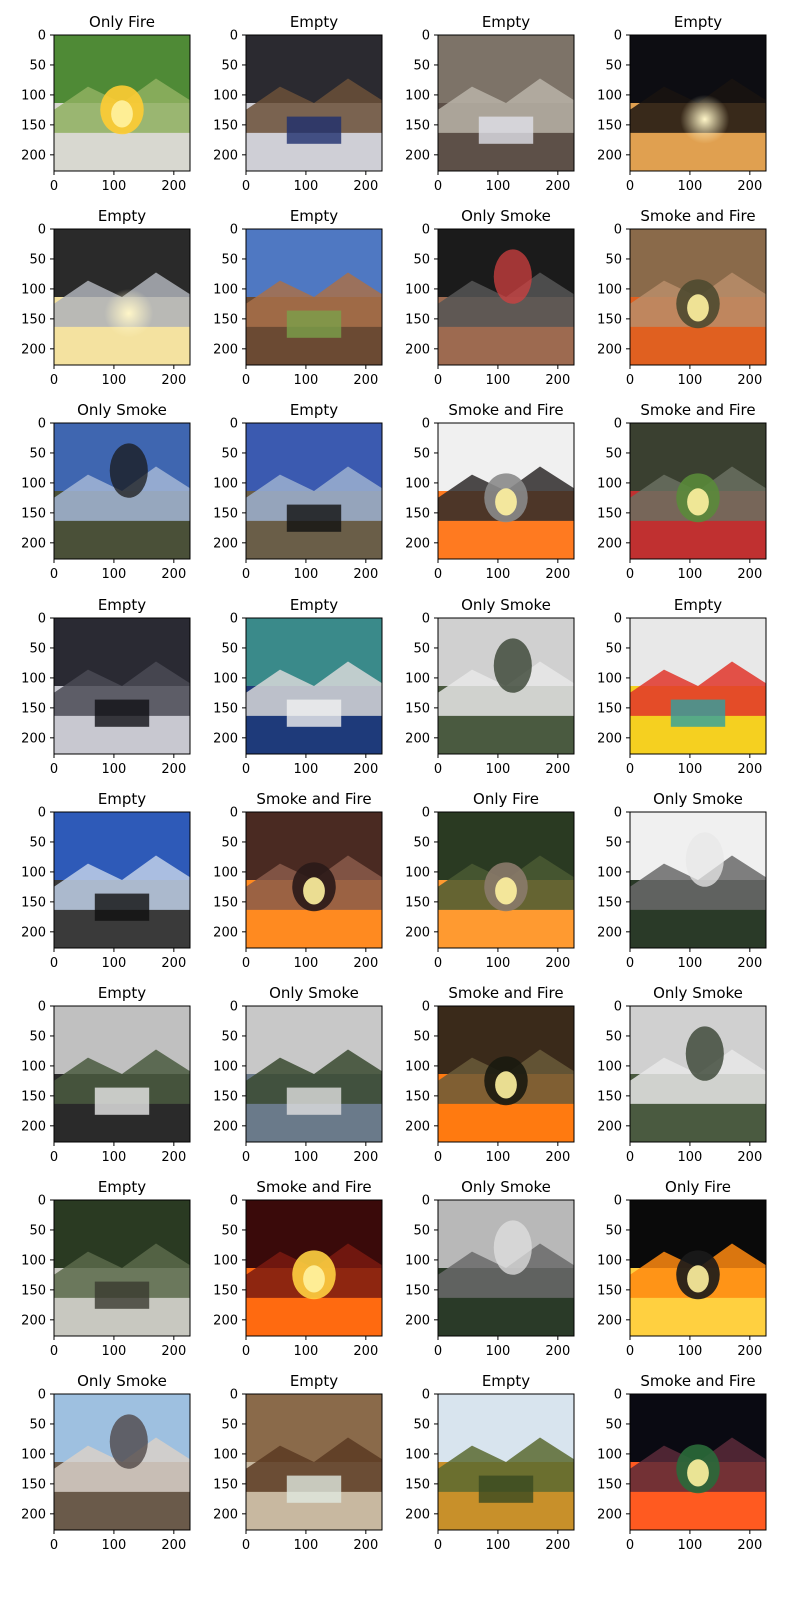  What do you see at coordinates (505, 410) in the screenshot?
I see `panel-title: Smoke and Fire` at bounding box center [505, 410].